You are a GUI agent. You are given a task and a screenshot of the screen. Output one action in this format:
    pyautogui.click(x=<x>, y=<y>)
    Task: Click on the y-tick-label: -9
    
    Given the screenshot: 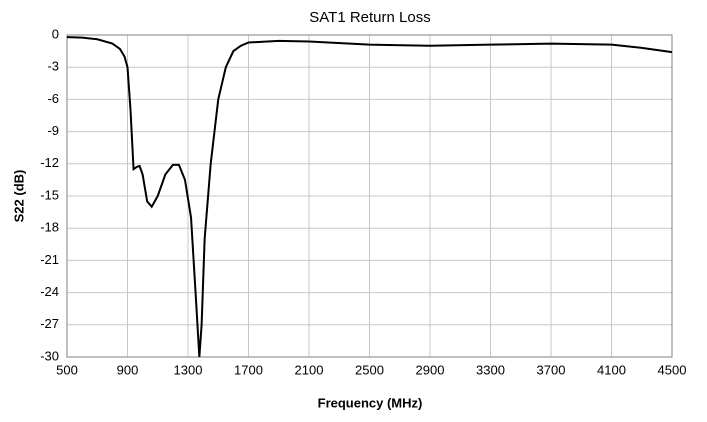 What is the action you would take?
    pyautogui.click(x=53, y=130)
    